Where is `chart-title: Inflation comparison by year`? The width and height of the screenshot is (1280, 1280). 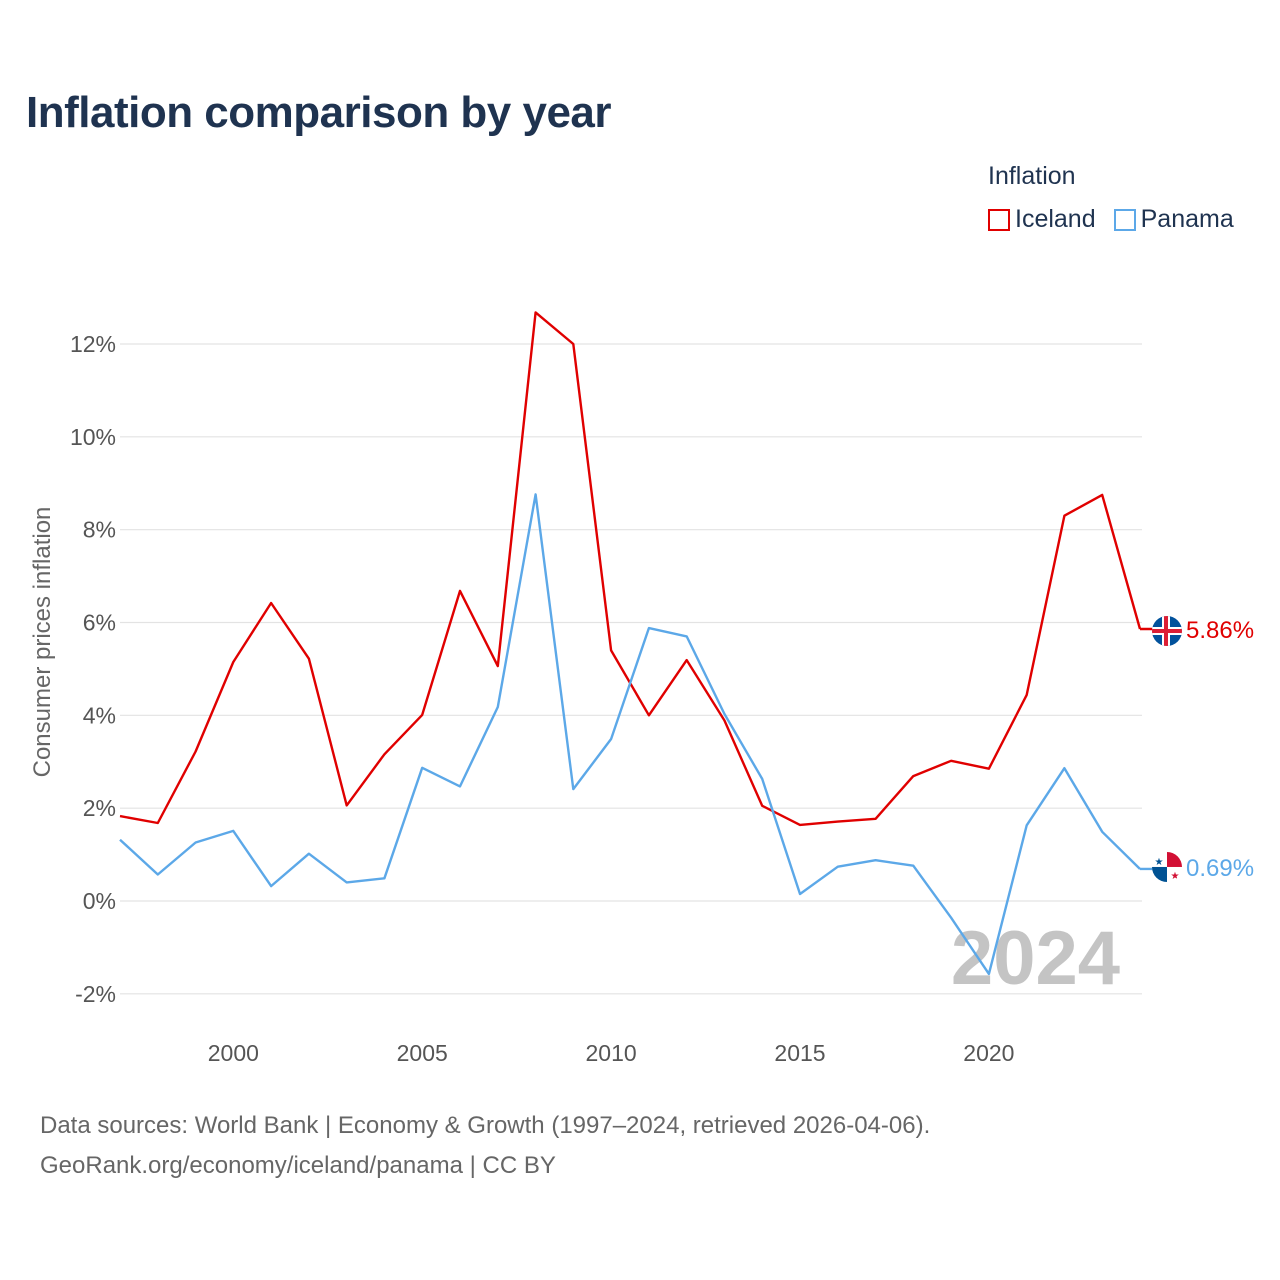 chart-title: Inflation comparison by year is located at coordinates (319, 112).